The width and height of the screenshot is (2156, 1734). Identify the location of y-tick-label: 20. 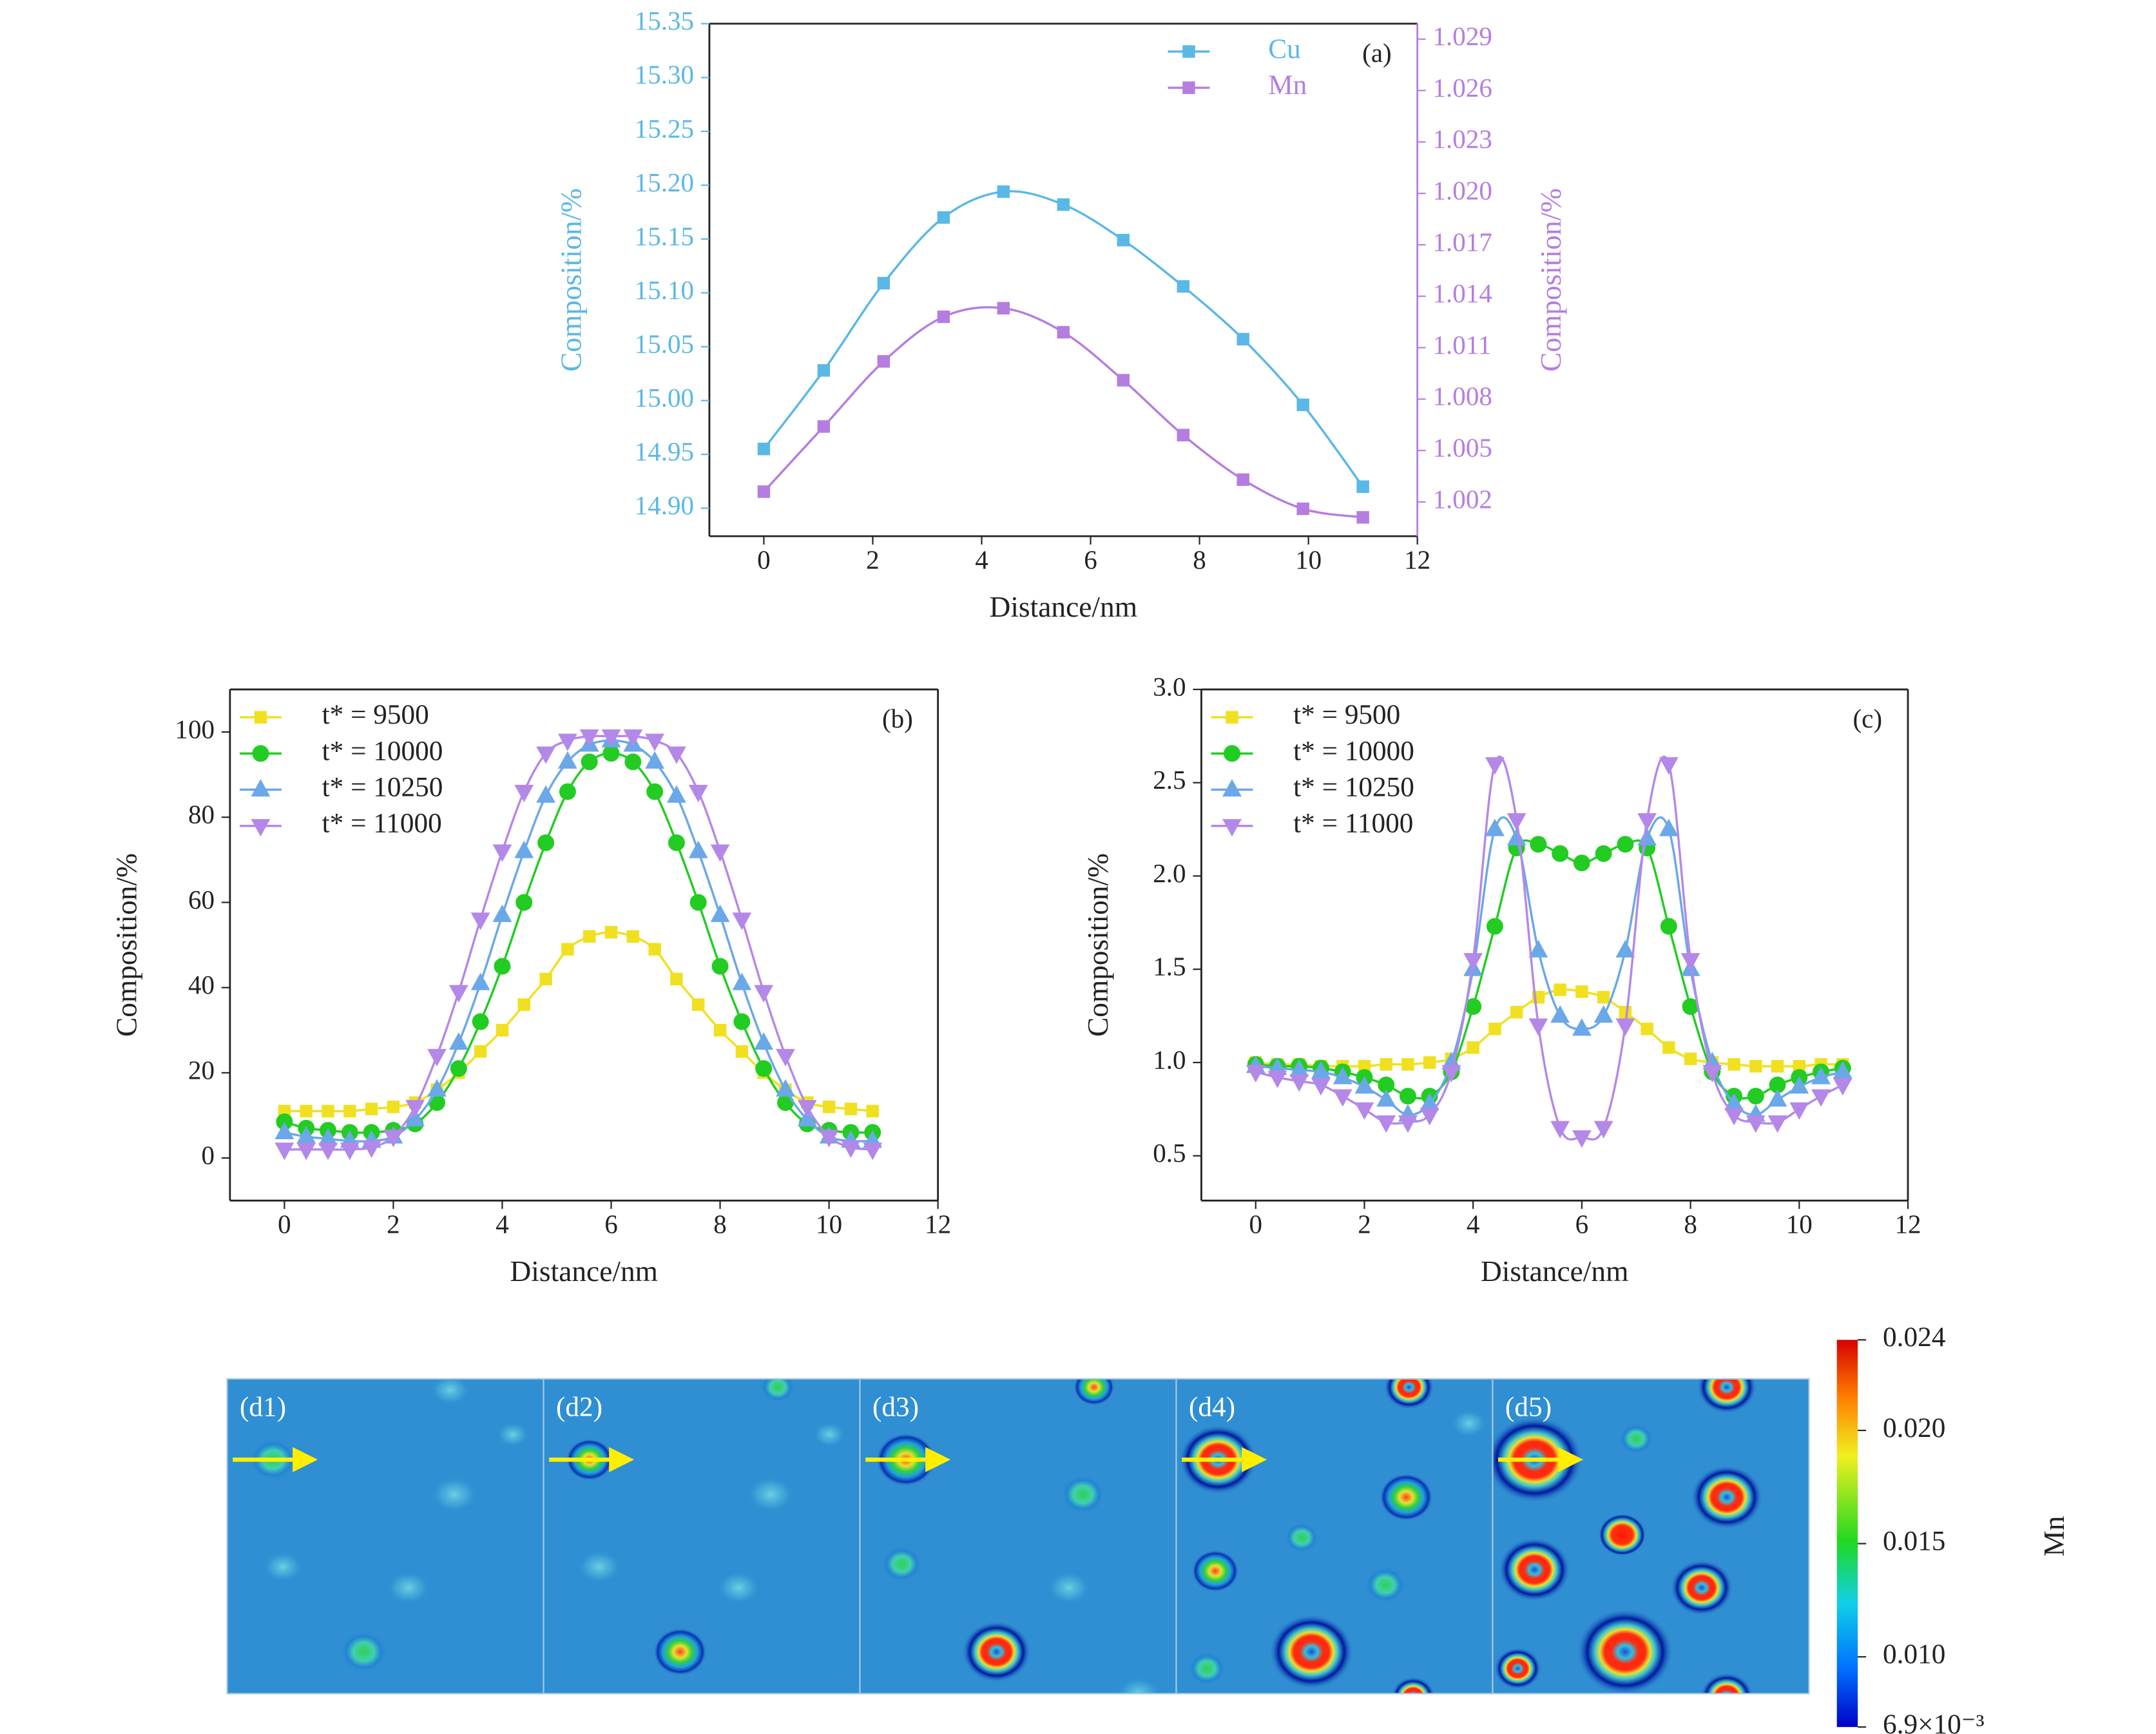
(201, 1069).